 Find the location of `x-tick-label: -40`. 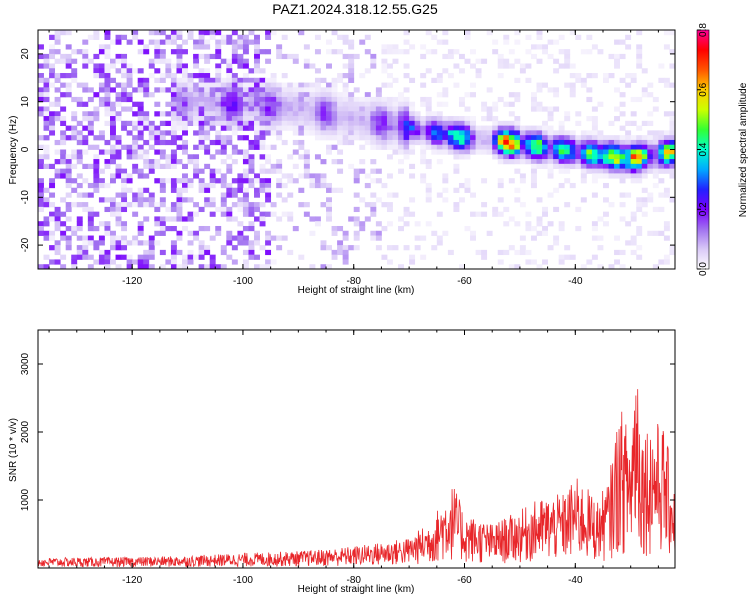

x-tick-label: -40 is located at coordinates (575, 281).